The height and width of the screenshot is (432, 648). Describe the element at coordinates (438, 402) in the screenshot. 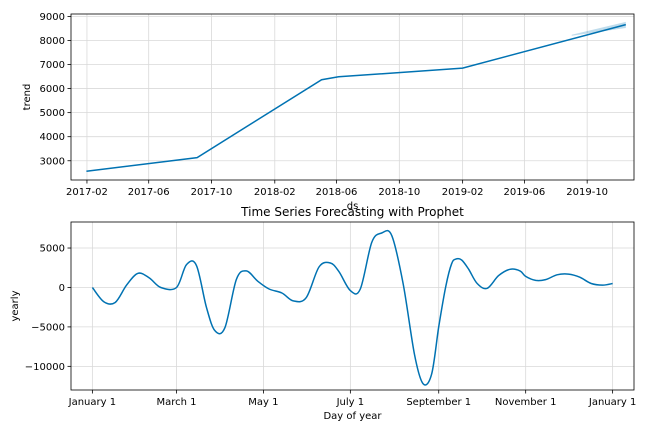

I see `yearly-x-tick-label: September 1` at that location.